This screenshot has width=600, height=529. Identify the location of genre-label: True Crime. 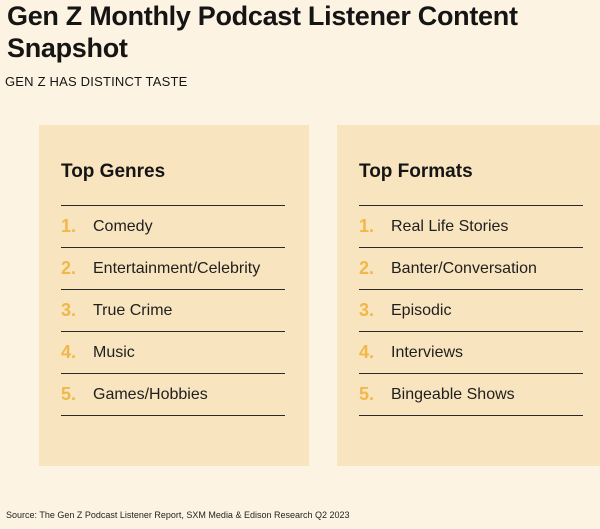
(133, 310).